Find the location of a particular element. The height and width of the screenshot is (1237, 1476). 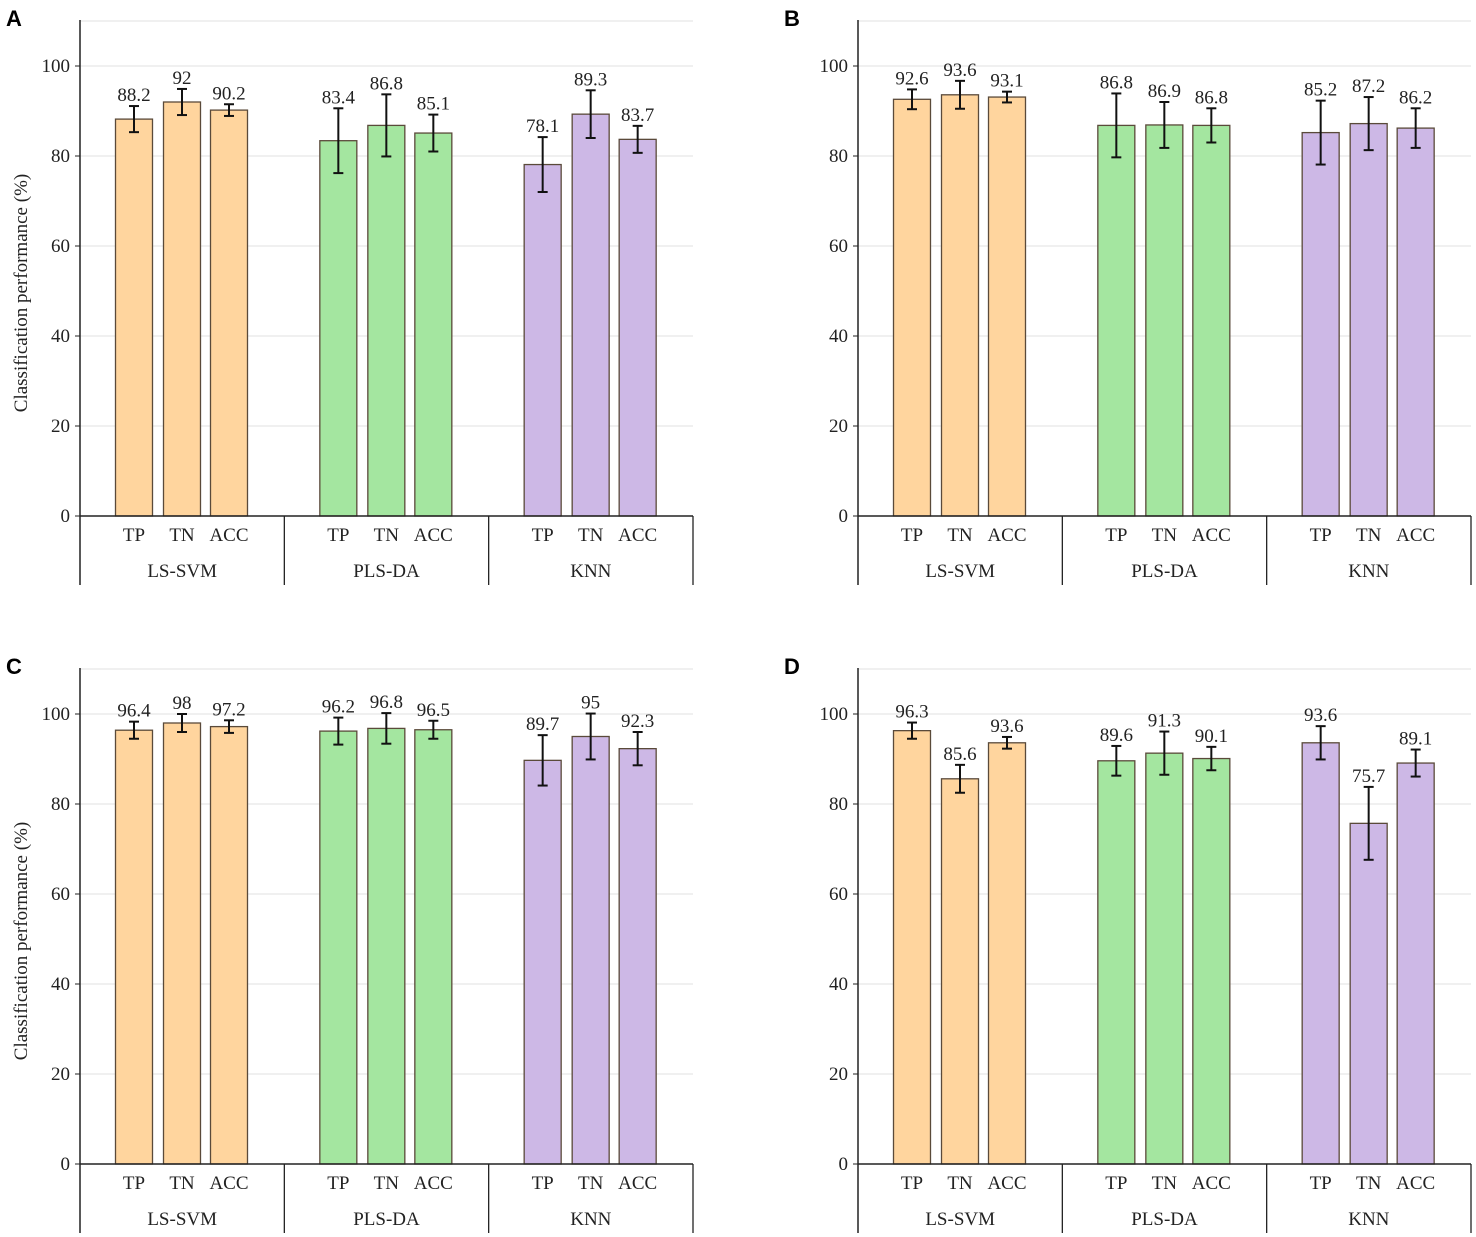

panel-letter: D is located at coordinates (792, 666).